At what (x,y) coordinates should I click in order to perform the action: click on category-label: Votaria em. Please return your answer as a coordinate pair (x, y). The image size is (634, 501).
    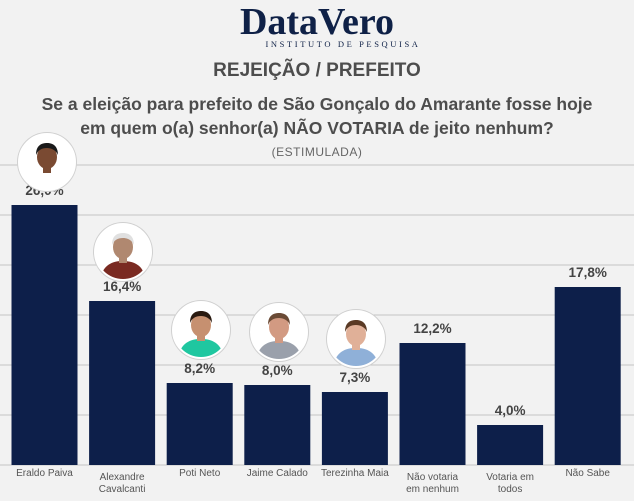
    Looking at the image, I should click on (510, 477).